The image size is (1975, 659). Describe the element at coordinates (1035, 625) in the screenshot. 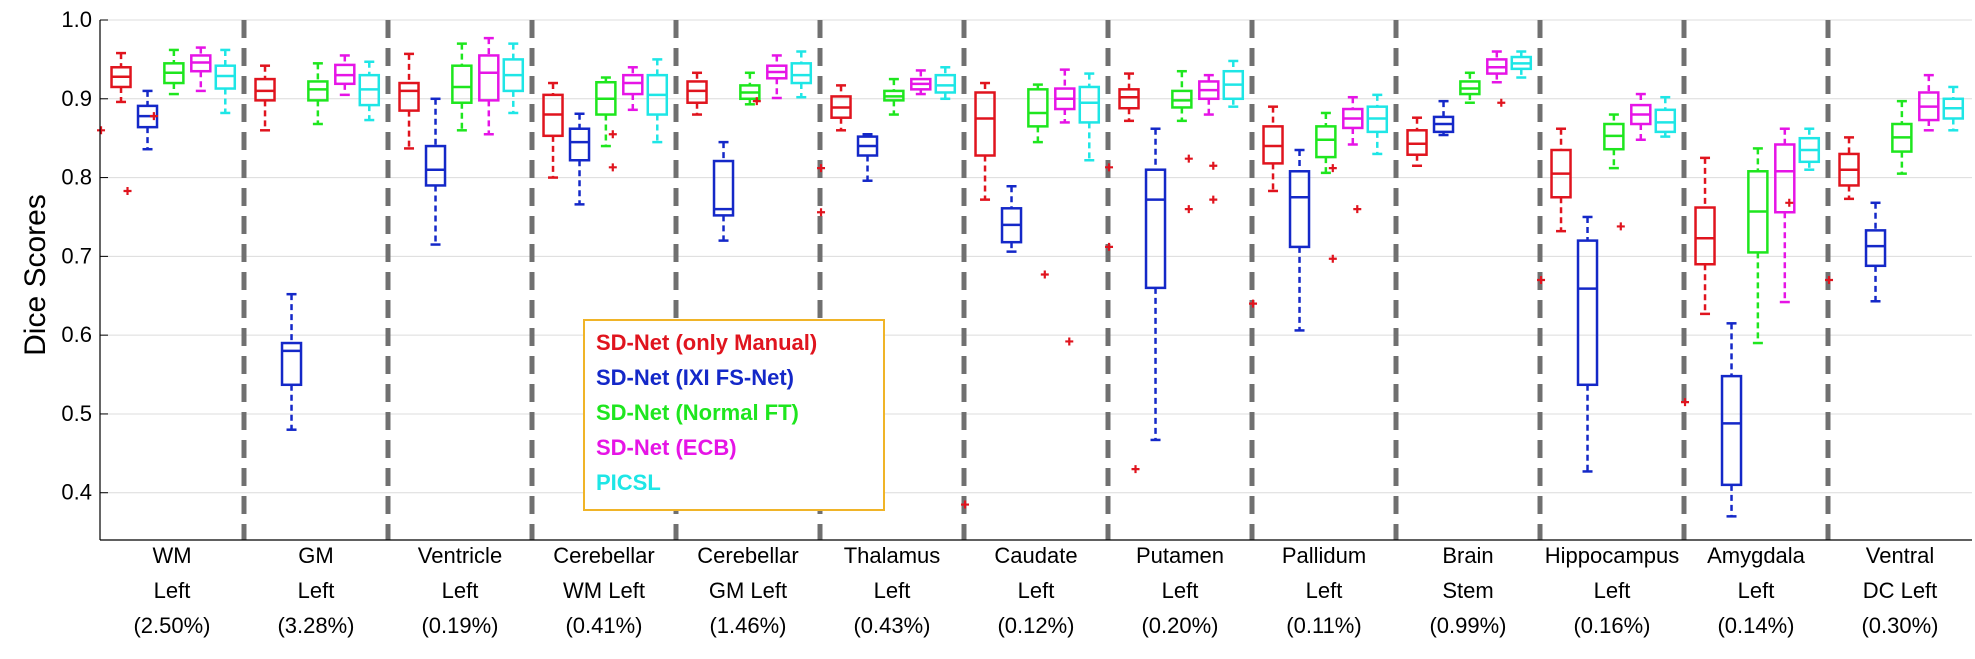

I see `category-label-6-line-2: (0.12%)` at that location.